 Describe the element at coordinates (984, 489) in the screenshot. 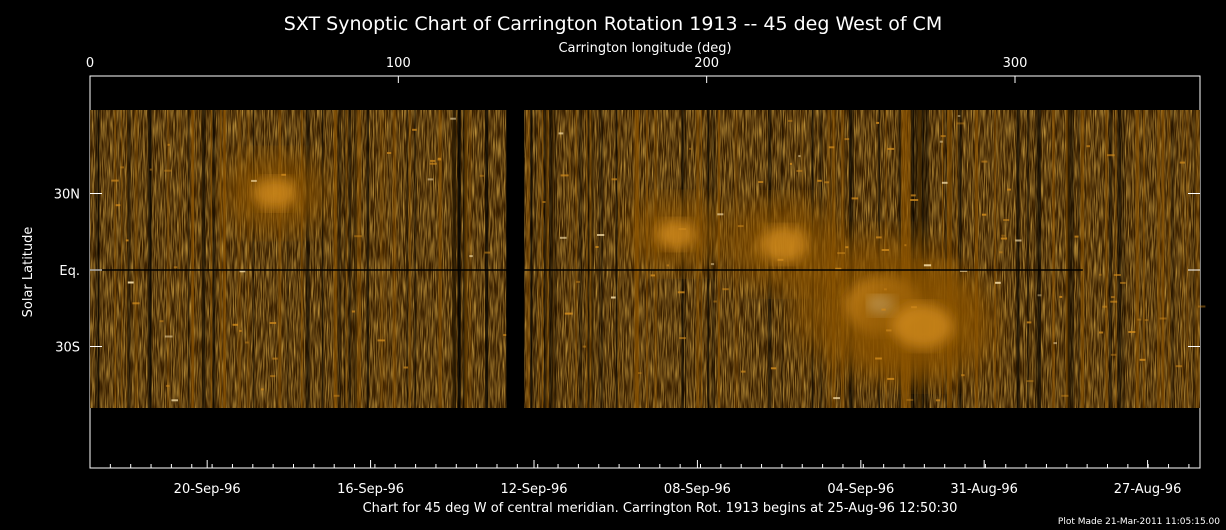

I see `bottom-tick-label: 31-Aug-96` at that location.